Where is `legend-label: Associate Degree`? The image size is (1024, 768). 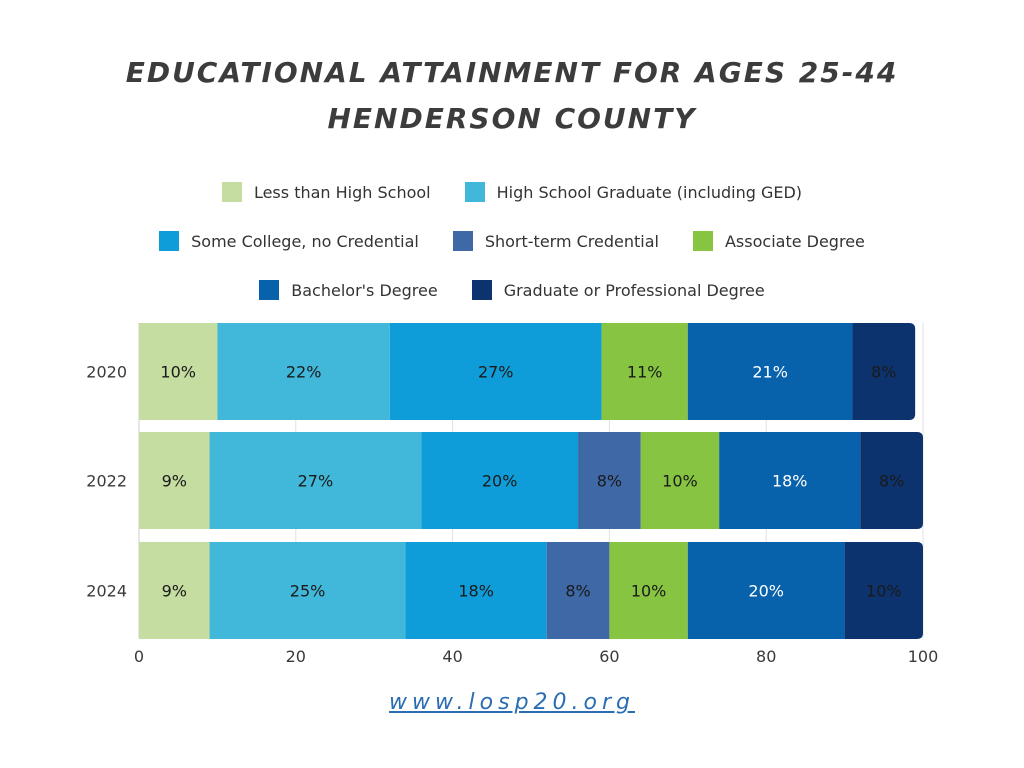
legend-label: Associate Degree is located at coordinates (794, 241).